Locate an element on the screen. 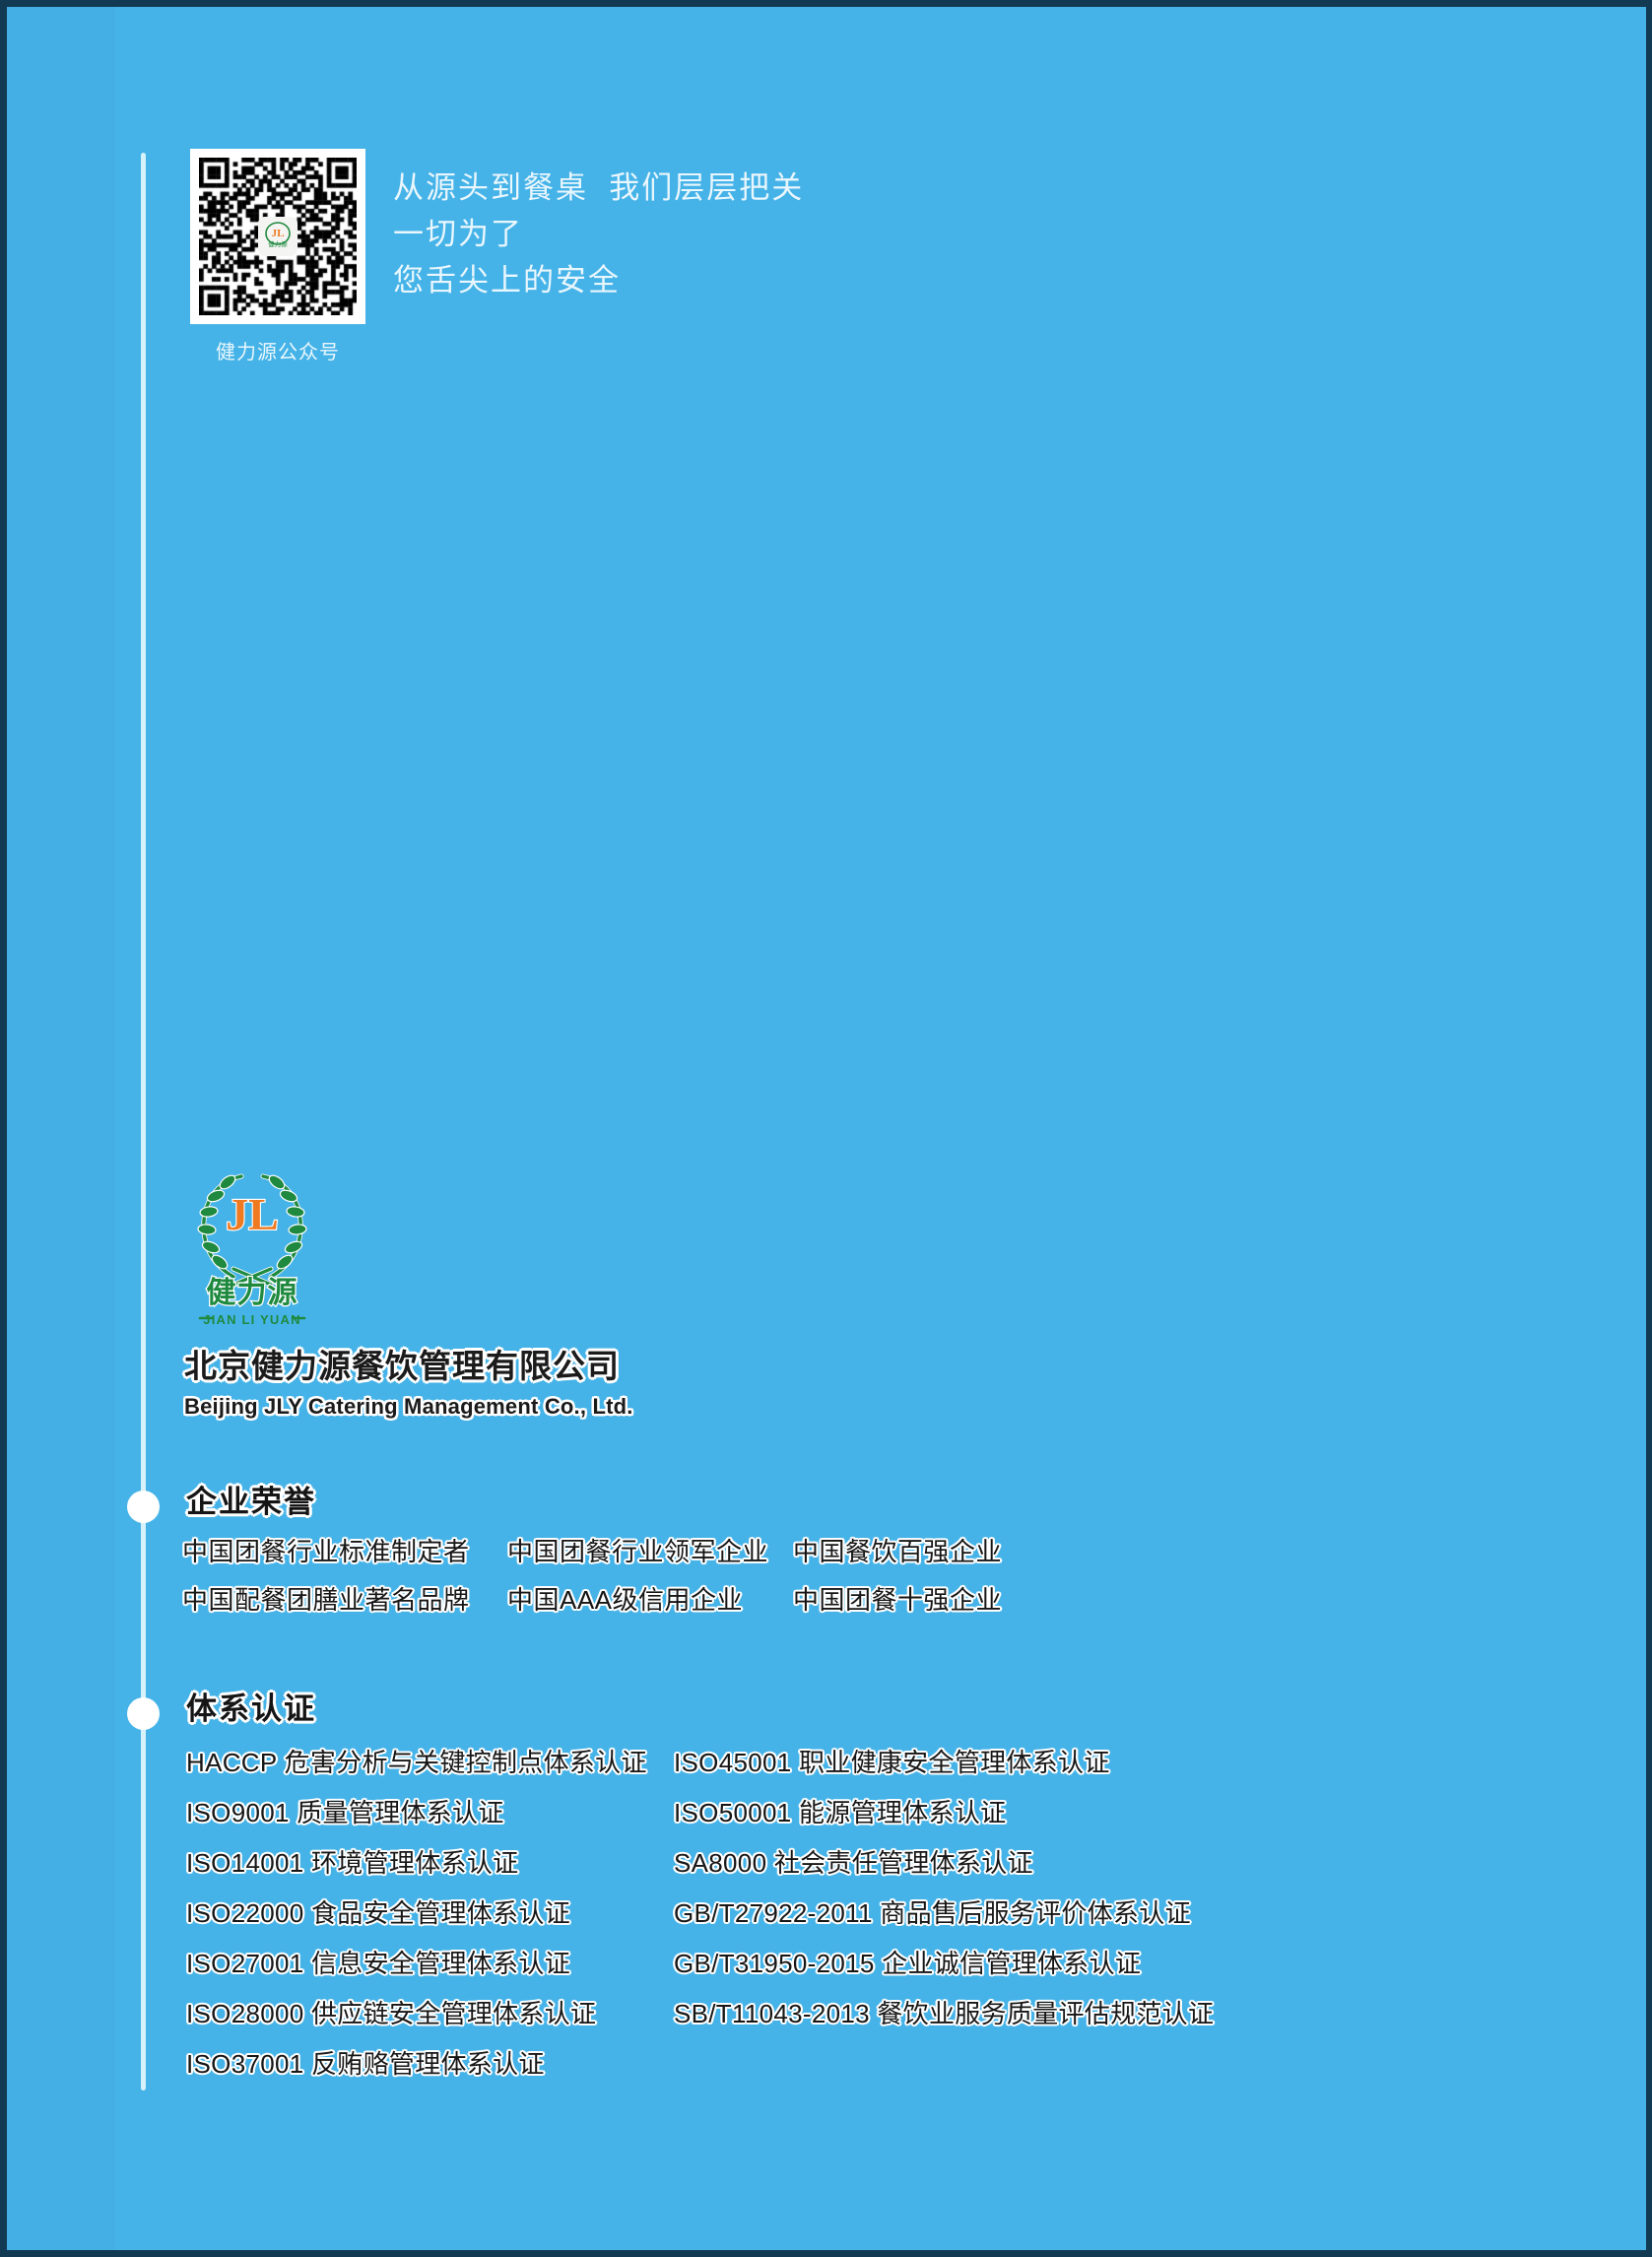 The height and width of the screenshot is (2257, 1652). certification-item: ISO28000 供应链安全管理体系认证 is located at coordinates (391, 2014).